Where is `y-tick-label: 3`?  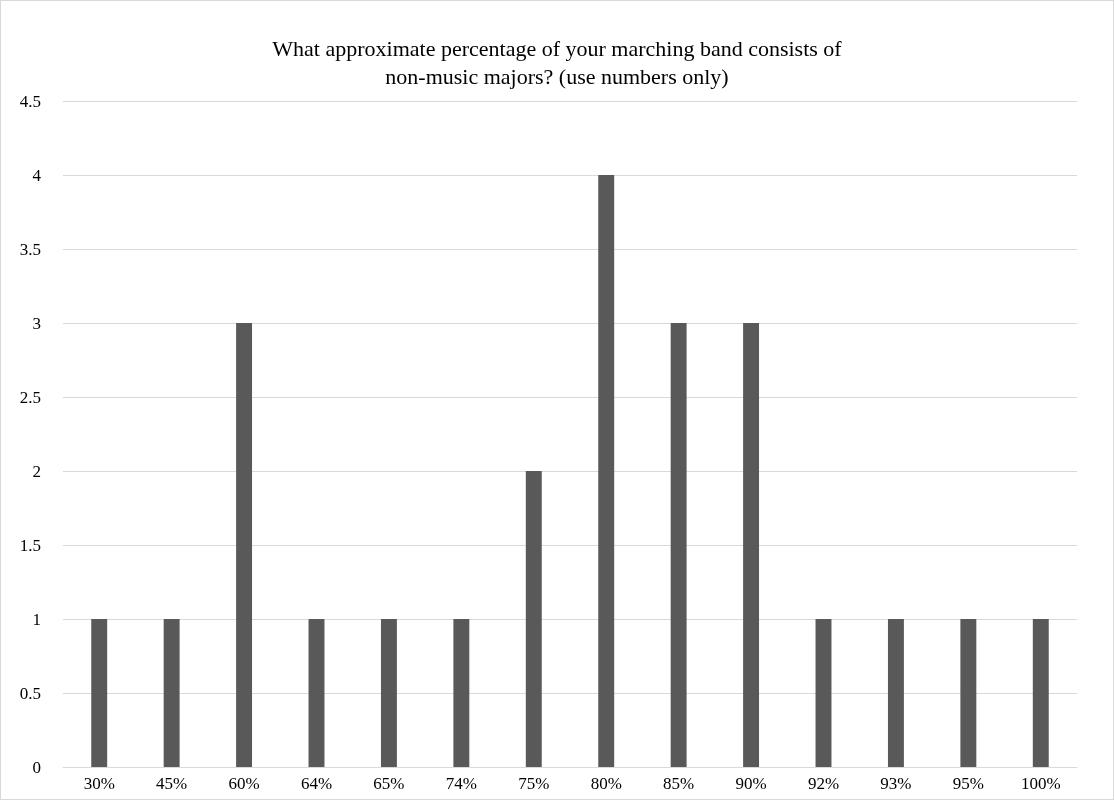
y-tick-label: 3 is located at coordinates (36, 323).